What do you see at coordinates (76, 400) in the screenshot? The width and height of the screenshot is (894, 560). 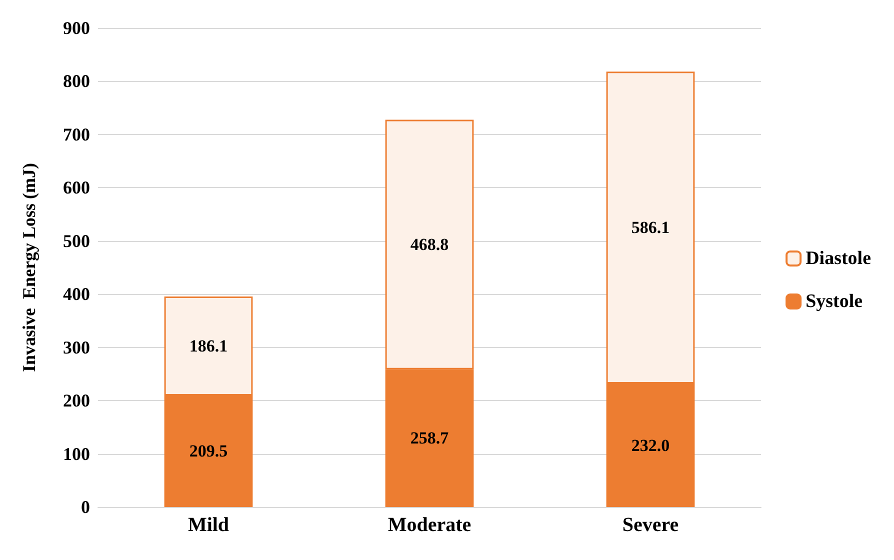 I see `y-tick-label: 200` at bounding box center [76, 400].